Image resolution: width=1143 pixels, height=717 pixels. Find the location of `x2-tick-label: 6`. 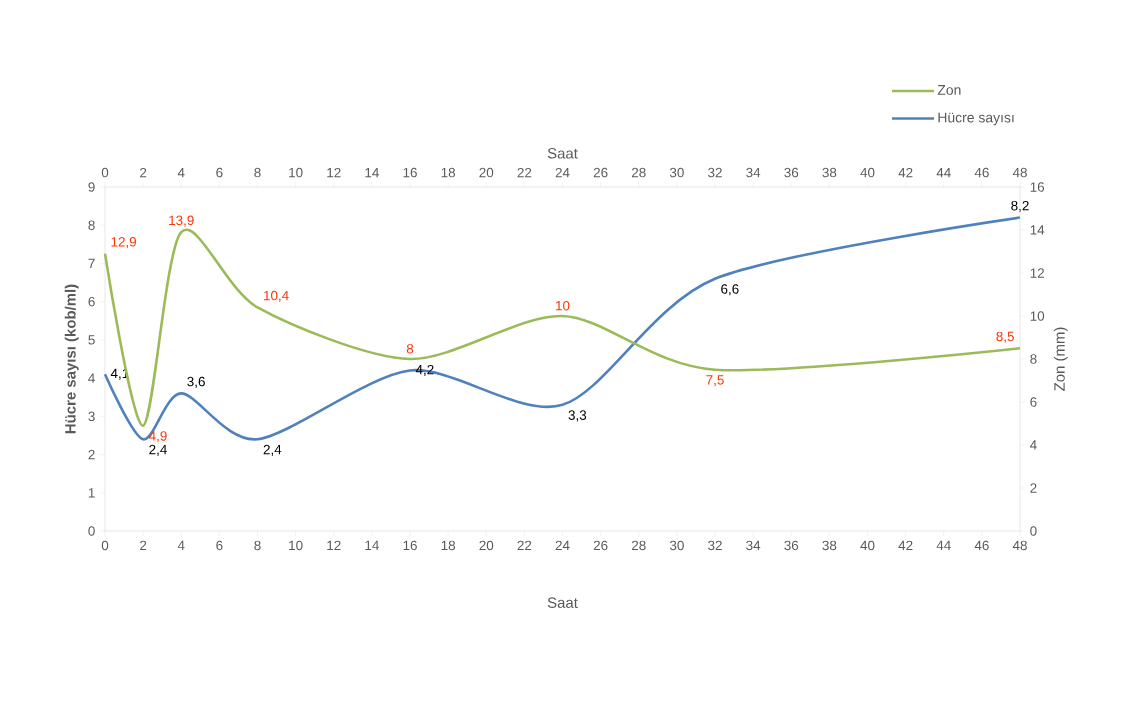

x2-tick-label: 6 is located at coordinates (219, 172).